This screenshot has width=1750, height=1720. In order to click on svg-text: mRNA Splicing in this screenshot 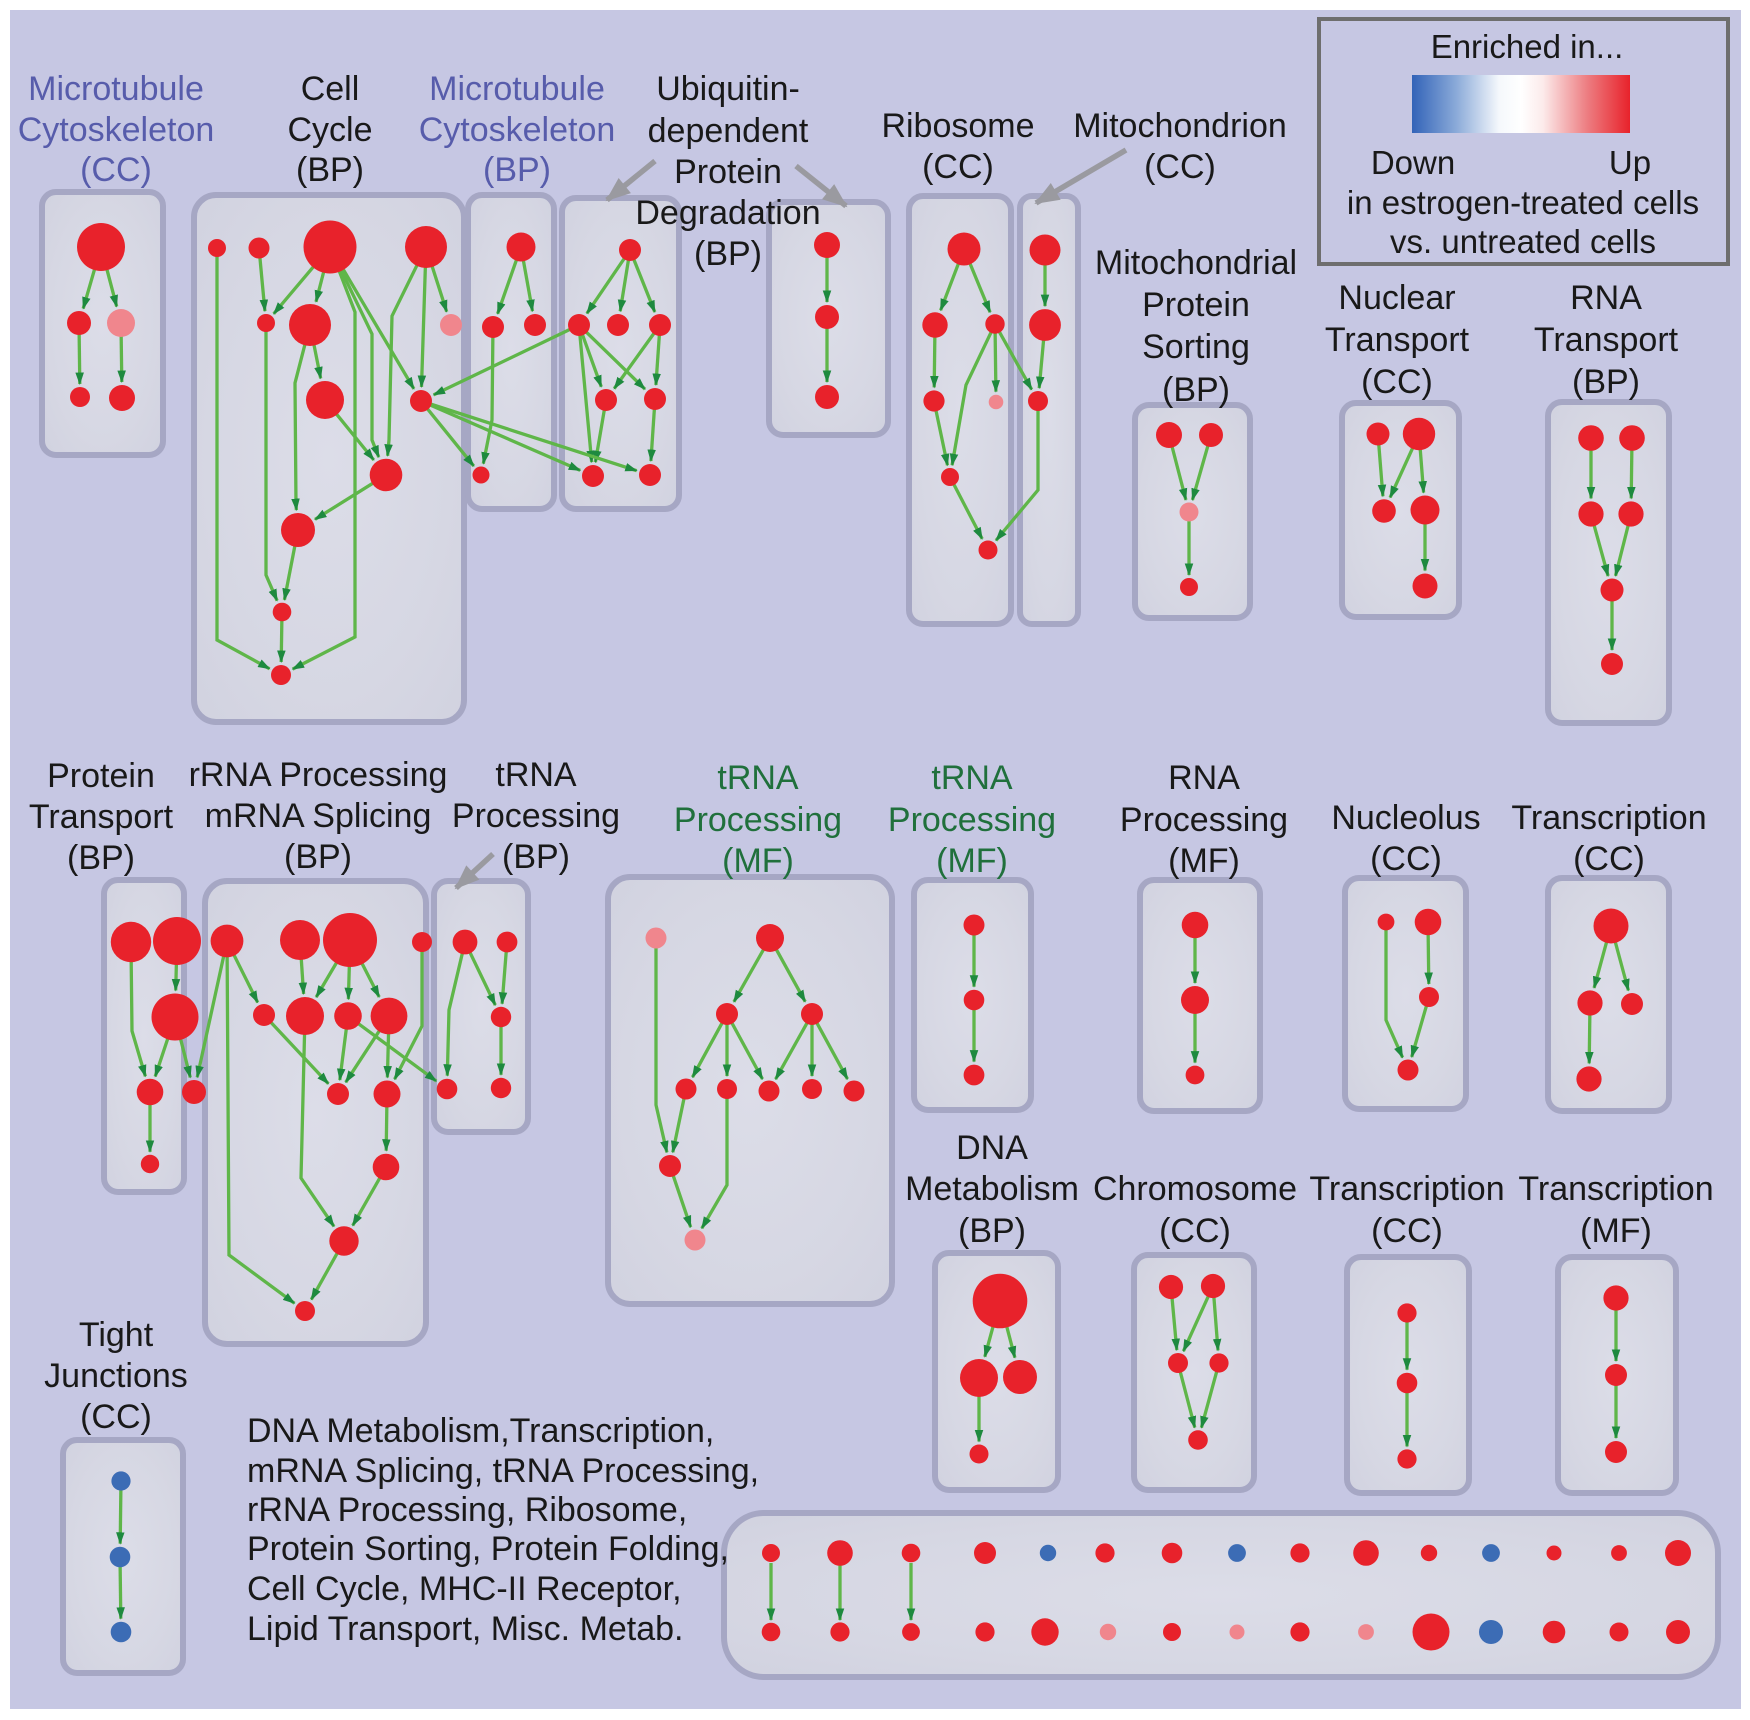, I will do `click(318, 816)`.